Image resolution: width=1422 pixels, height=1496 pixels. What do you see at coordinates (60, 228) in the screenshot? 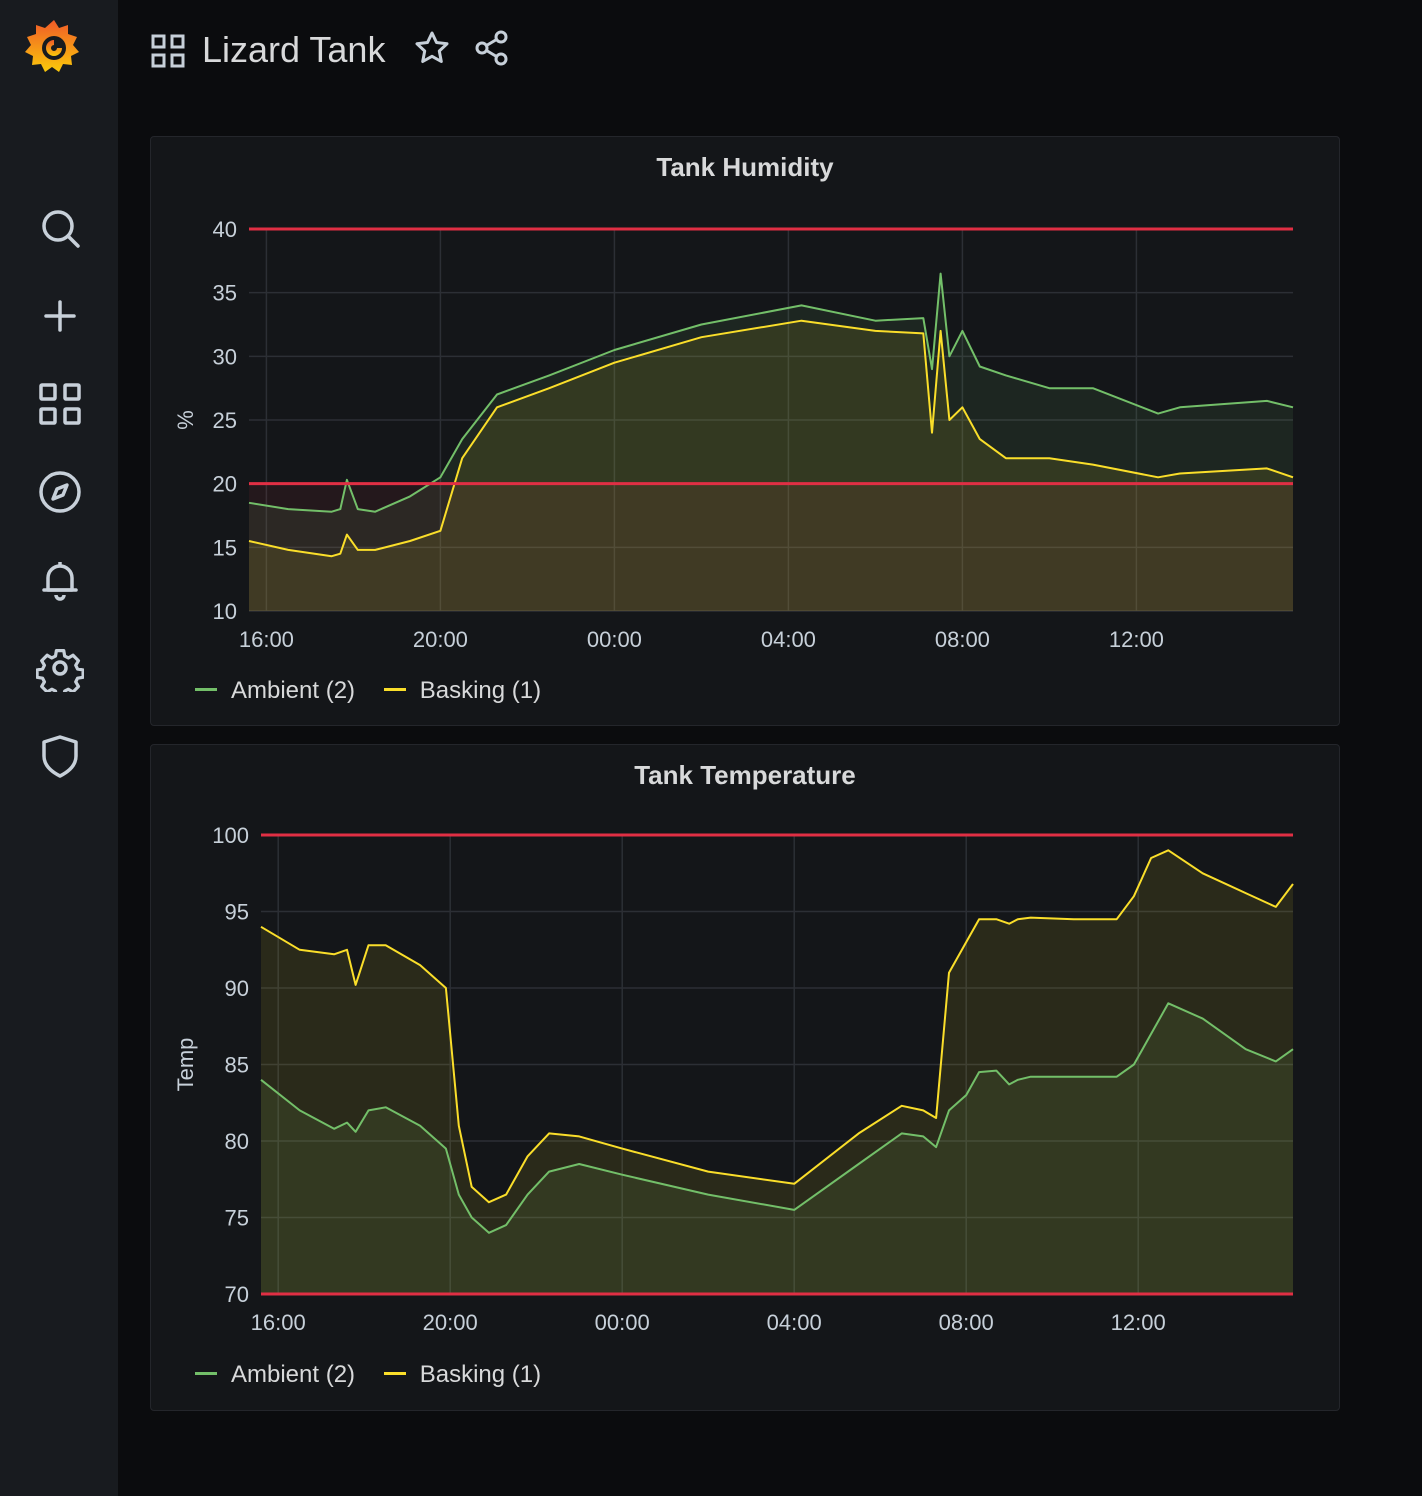
I see `search-icon` at bounding box center [60, 228].